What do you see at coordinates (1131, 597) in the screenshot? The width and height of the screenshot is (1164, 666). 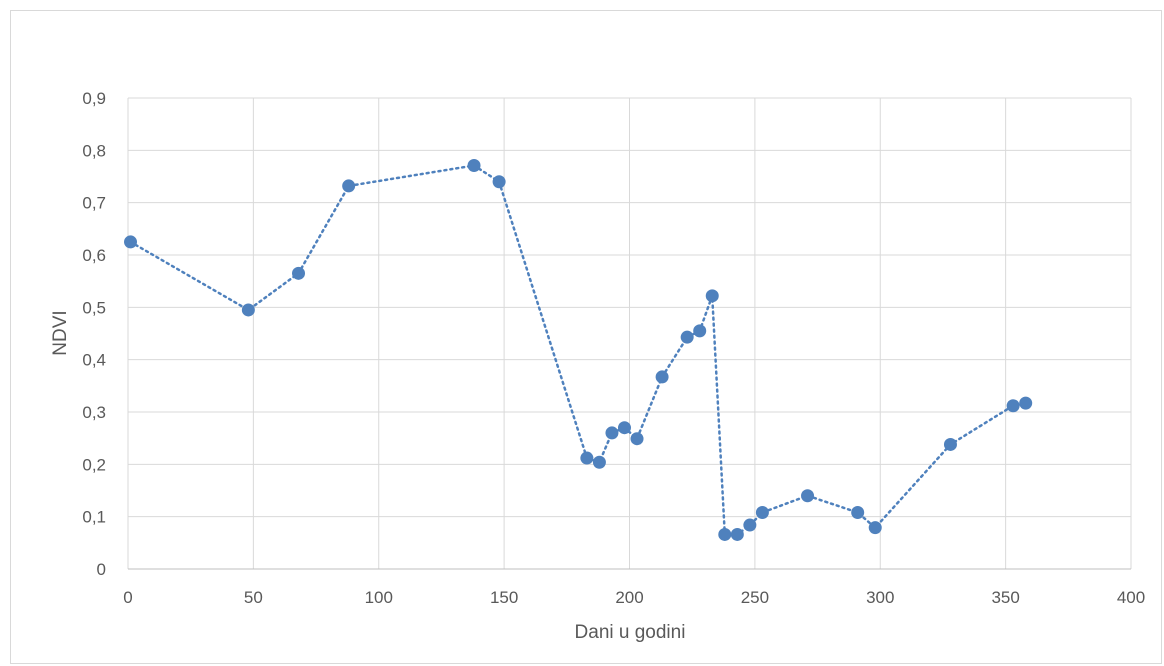 I see `x-tick-label: 400` at bounding box center [1131, 597].